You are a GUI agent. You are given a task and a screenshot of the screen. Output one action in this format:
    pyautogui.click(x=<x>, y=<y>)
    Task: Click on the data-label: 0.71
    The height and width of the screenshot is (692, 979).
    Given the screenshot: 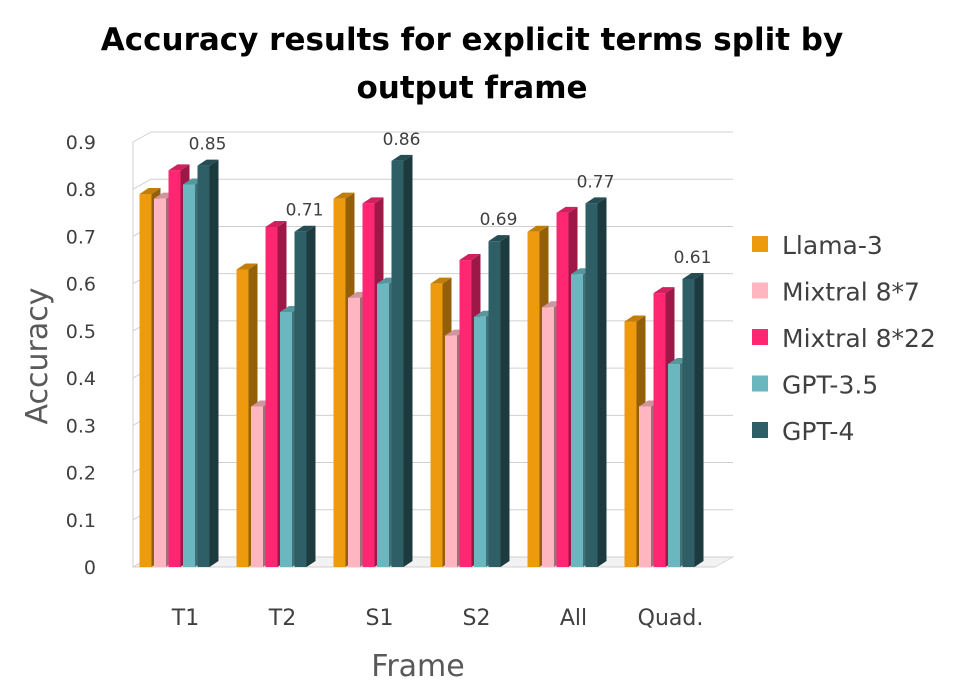 What is the action you would take?
    pyautogui.click(x=305, y=211)
    